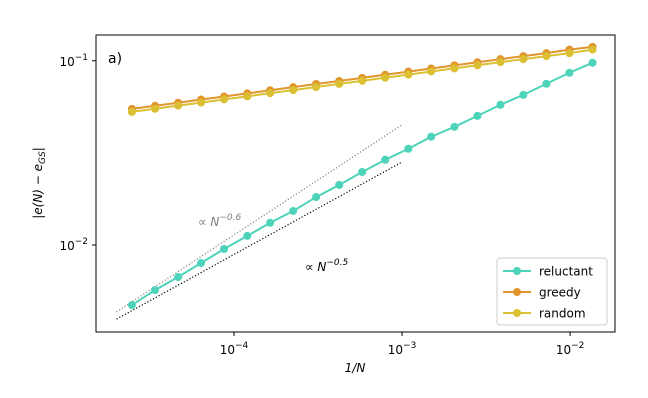 This screenshot has width=648, height=398. I want to click on x-tick-label: 10⁻⁴, so click(234, 349).